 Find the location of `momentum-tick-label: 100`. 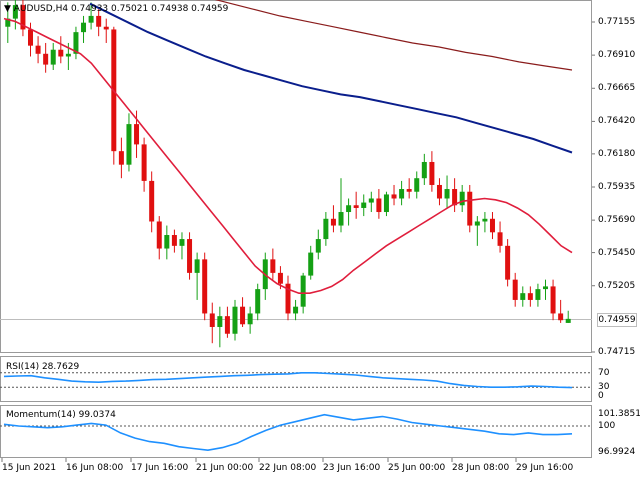

momentum-tick-label: 100 is located at coordinates (607, 425).